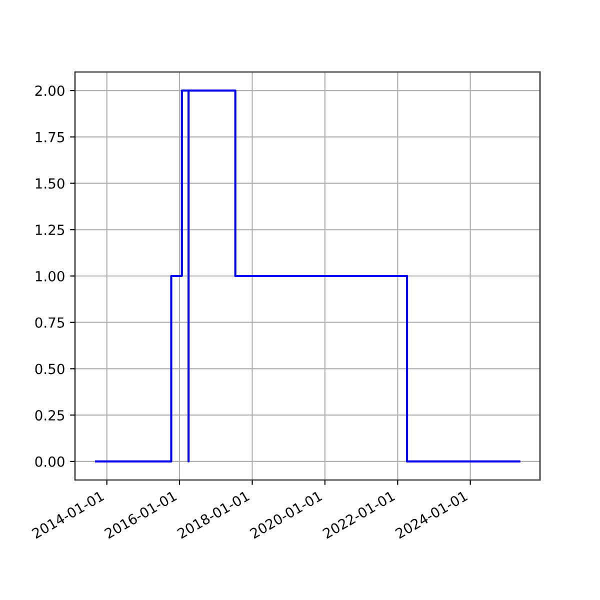  What do you see at coordinates (50, 137) in the screenshot?
I see `y-tick-label: 1.75` at bounding box center [50, 137].